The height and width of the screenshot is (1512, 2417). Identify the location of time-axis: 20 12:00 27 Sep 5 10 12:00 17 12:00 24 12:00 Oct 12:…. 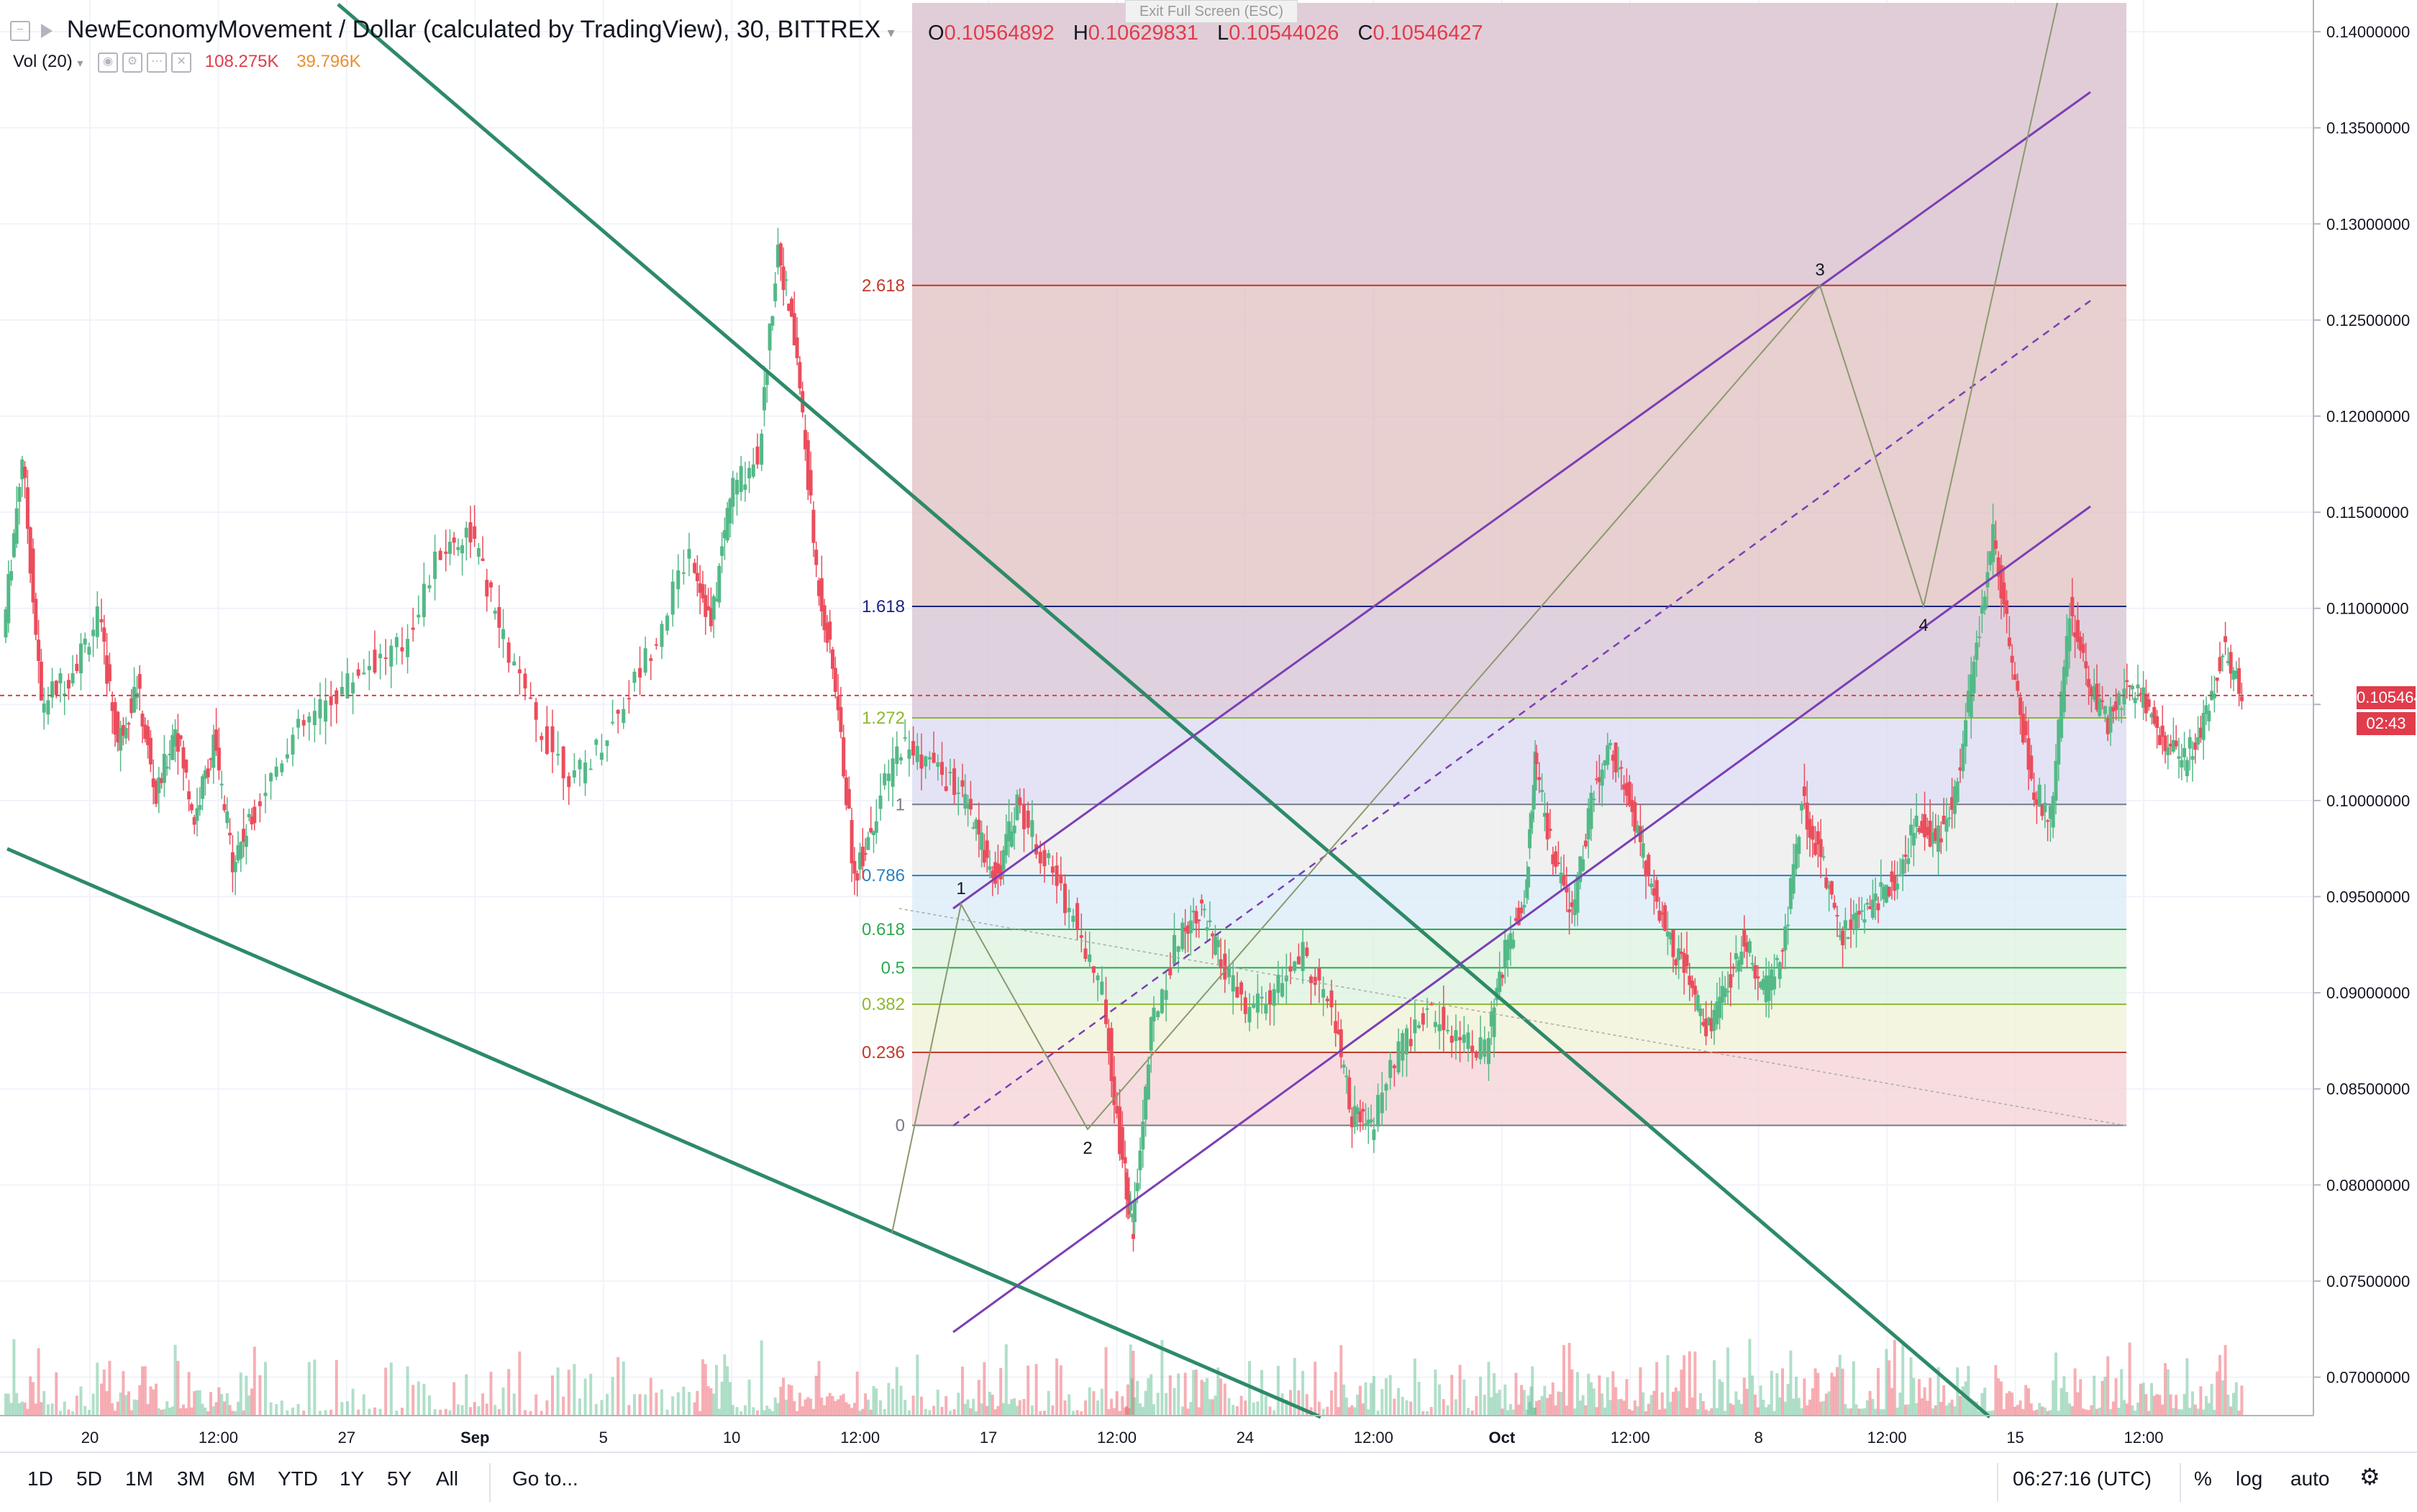
(1156, 1431).